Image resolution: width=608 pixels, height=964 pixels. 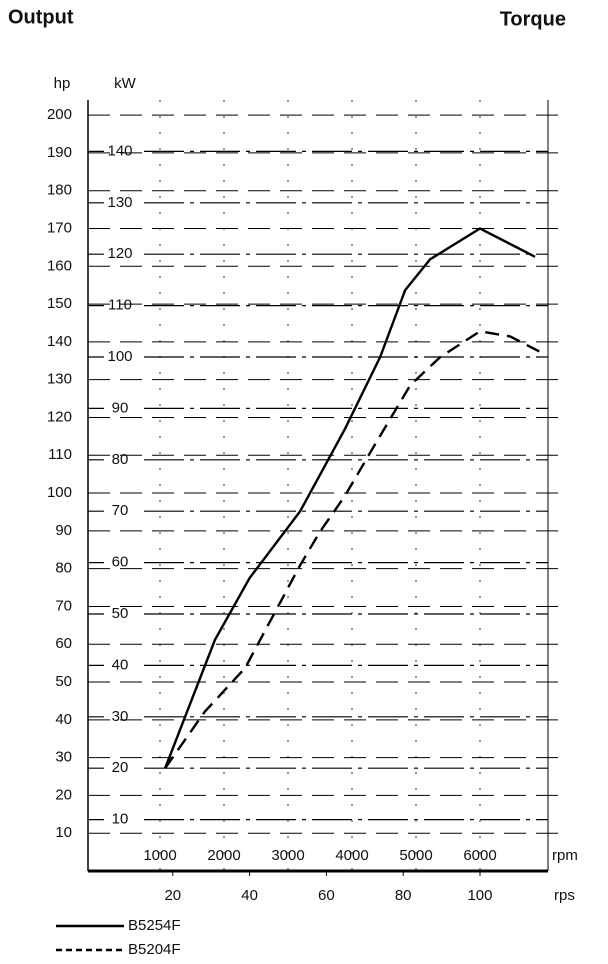 What do you see at coordinates (63, 568) in the screenshot?
I see `y2-tick-label: 80` at bounding box center [63, 568].